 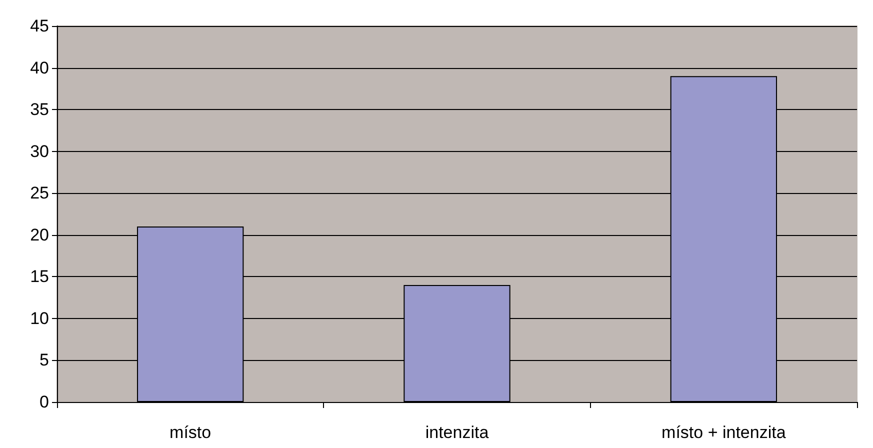 What do you see at coordinates (191, 432) in the screenshot?
I see `x-tick-label: místo` at bounding box center [191, 432].